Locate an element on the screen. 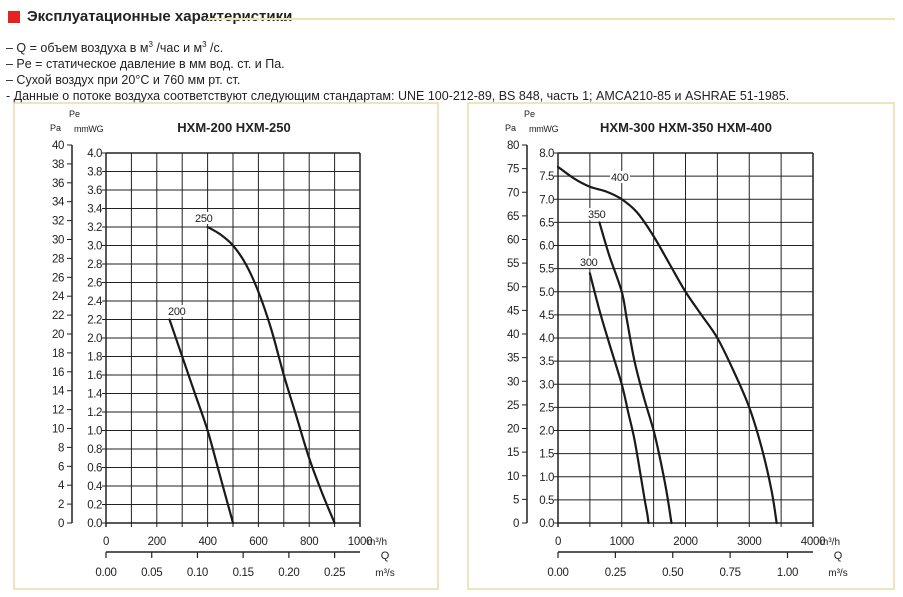  pa-tick-label: 60 is located at coordinates (513, 241).